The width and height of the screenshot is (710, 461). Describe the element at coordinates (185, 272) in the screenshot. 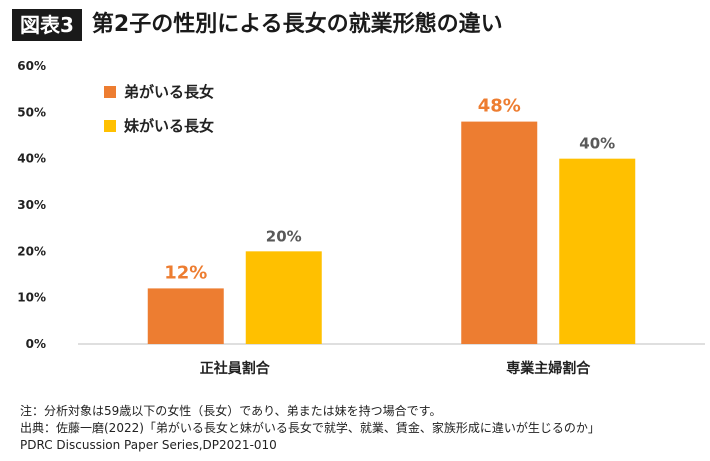

I see `data-label: 12%` at that location.